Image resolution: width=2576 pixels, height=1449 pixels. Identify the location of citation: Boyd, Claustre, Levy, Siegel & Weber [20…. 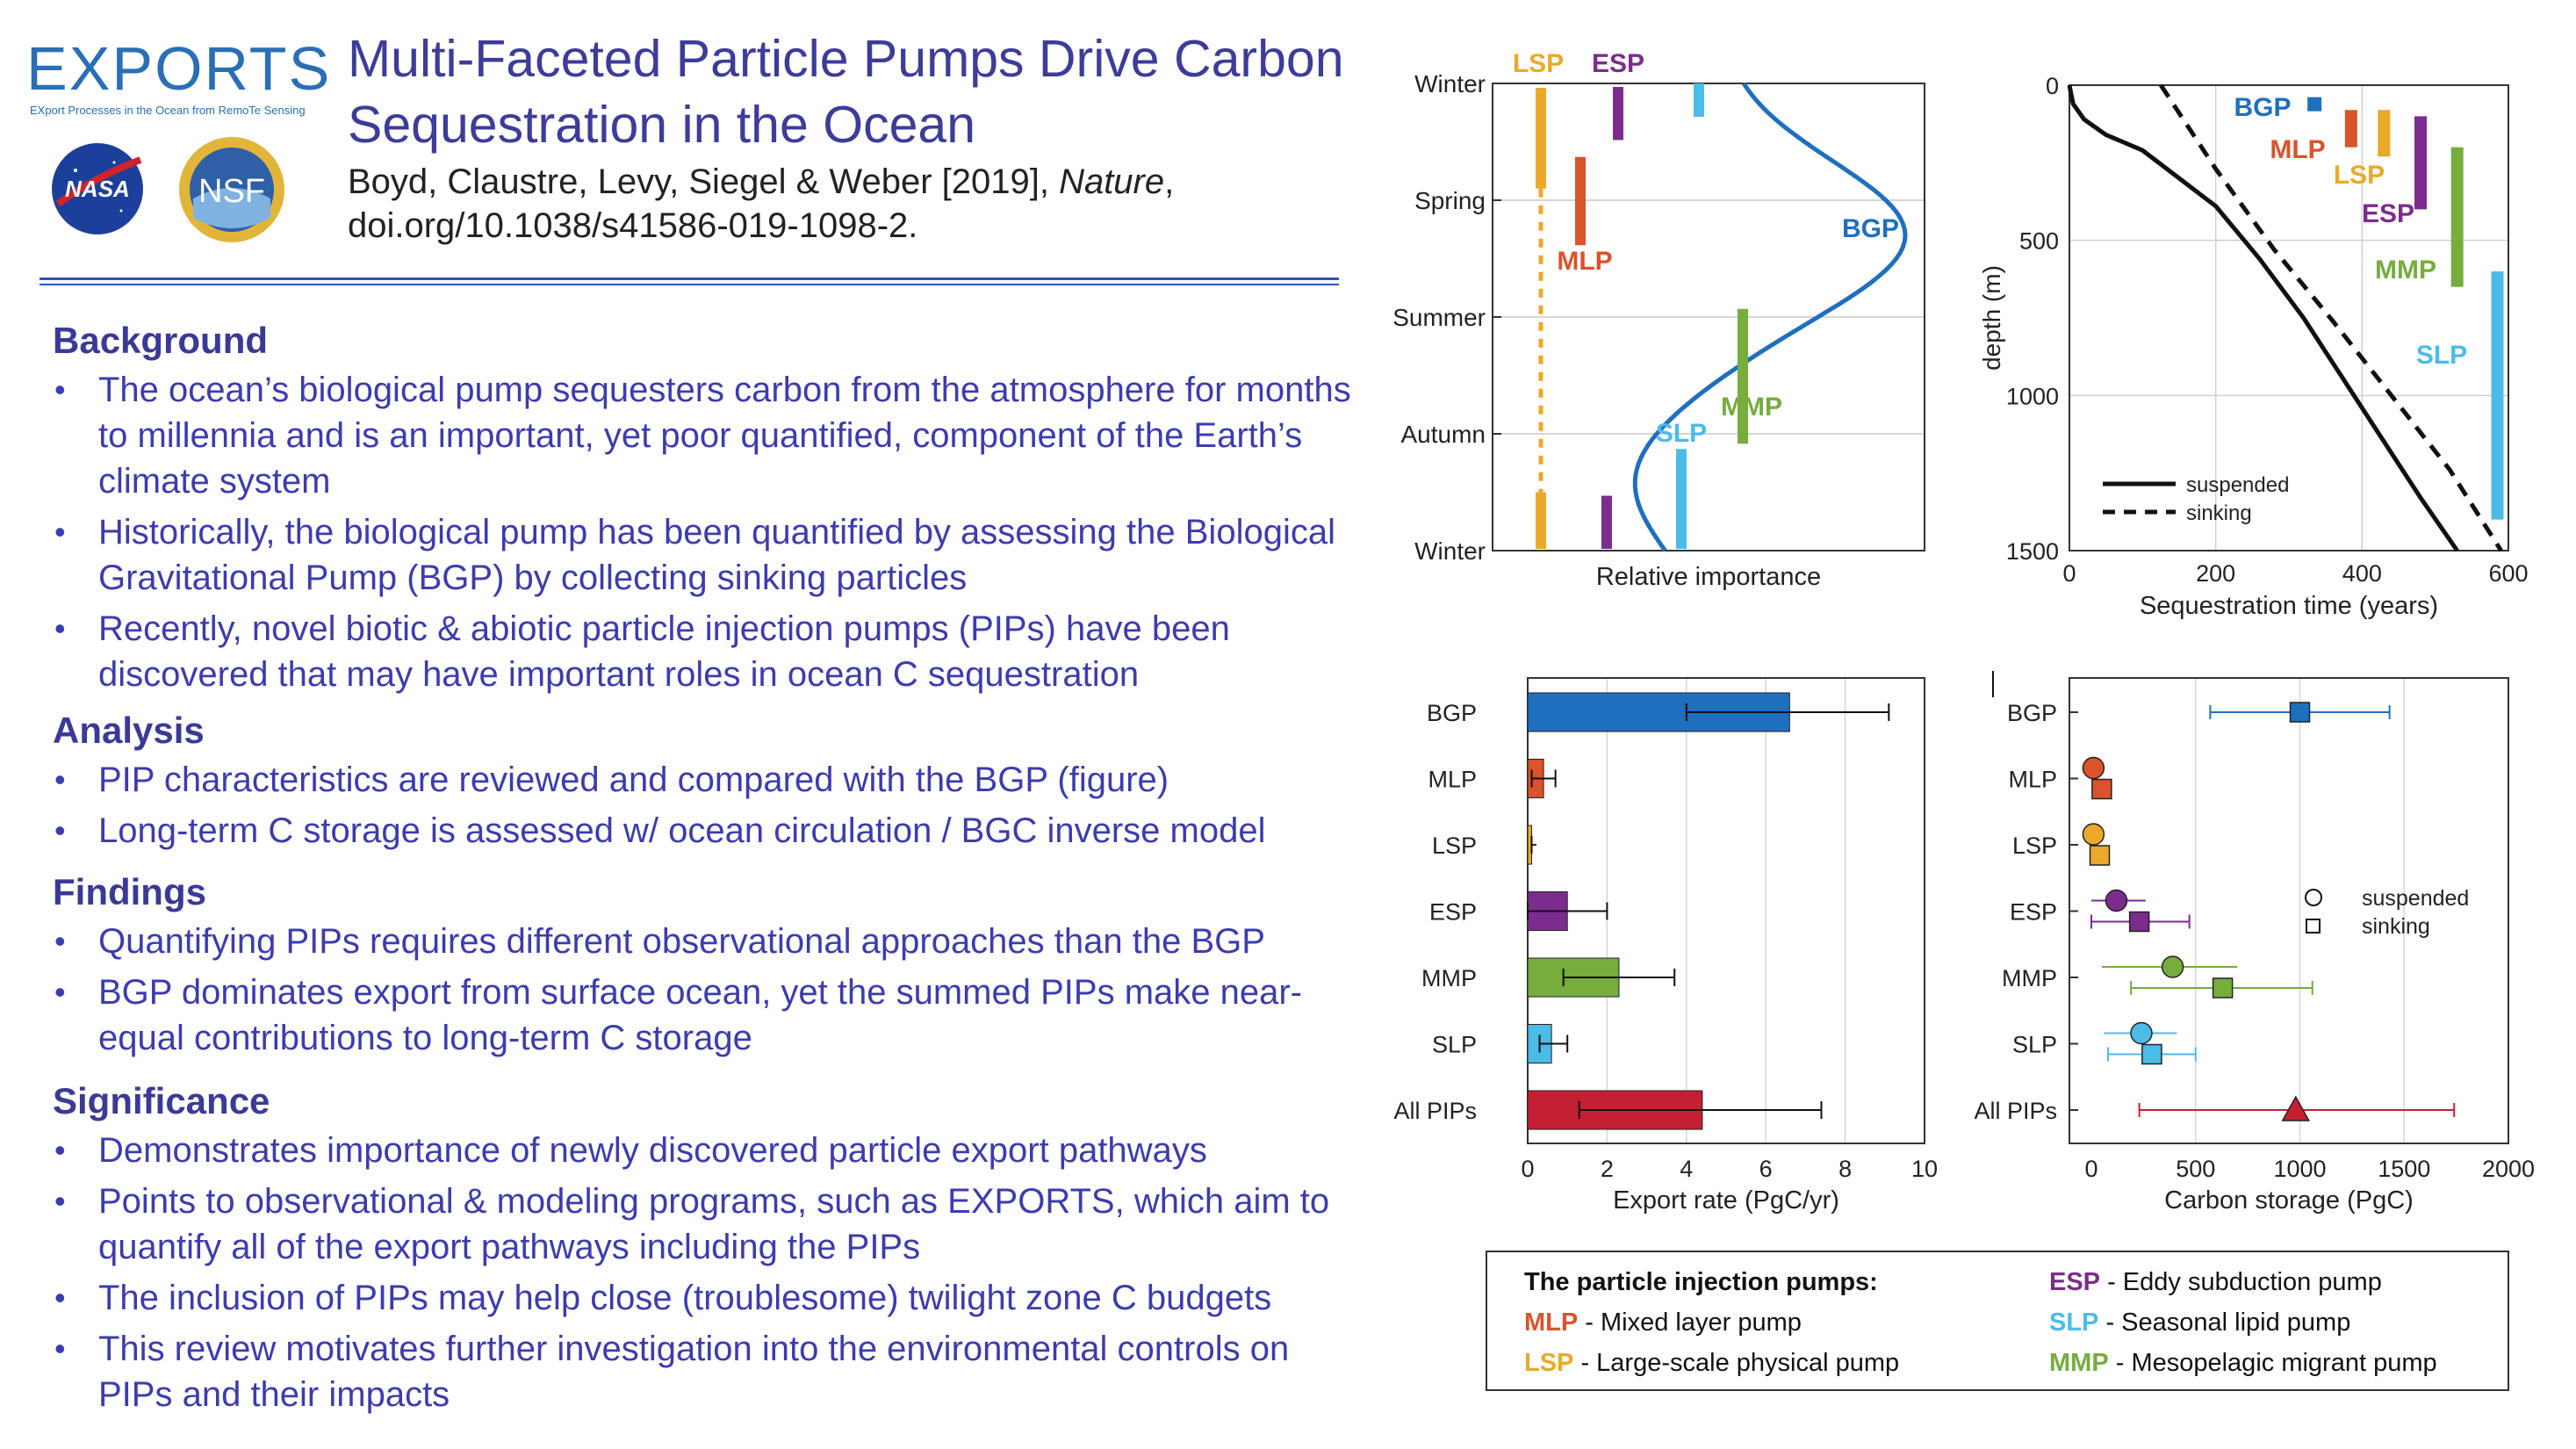
(874, 204).